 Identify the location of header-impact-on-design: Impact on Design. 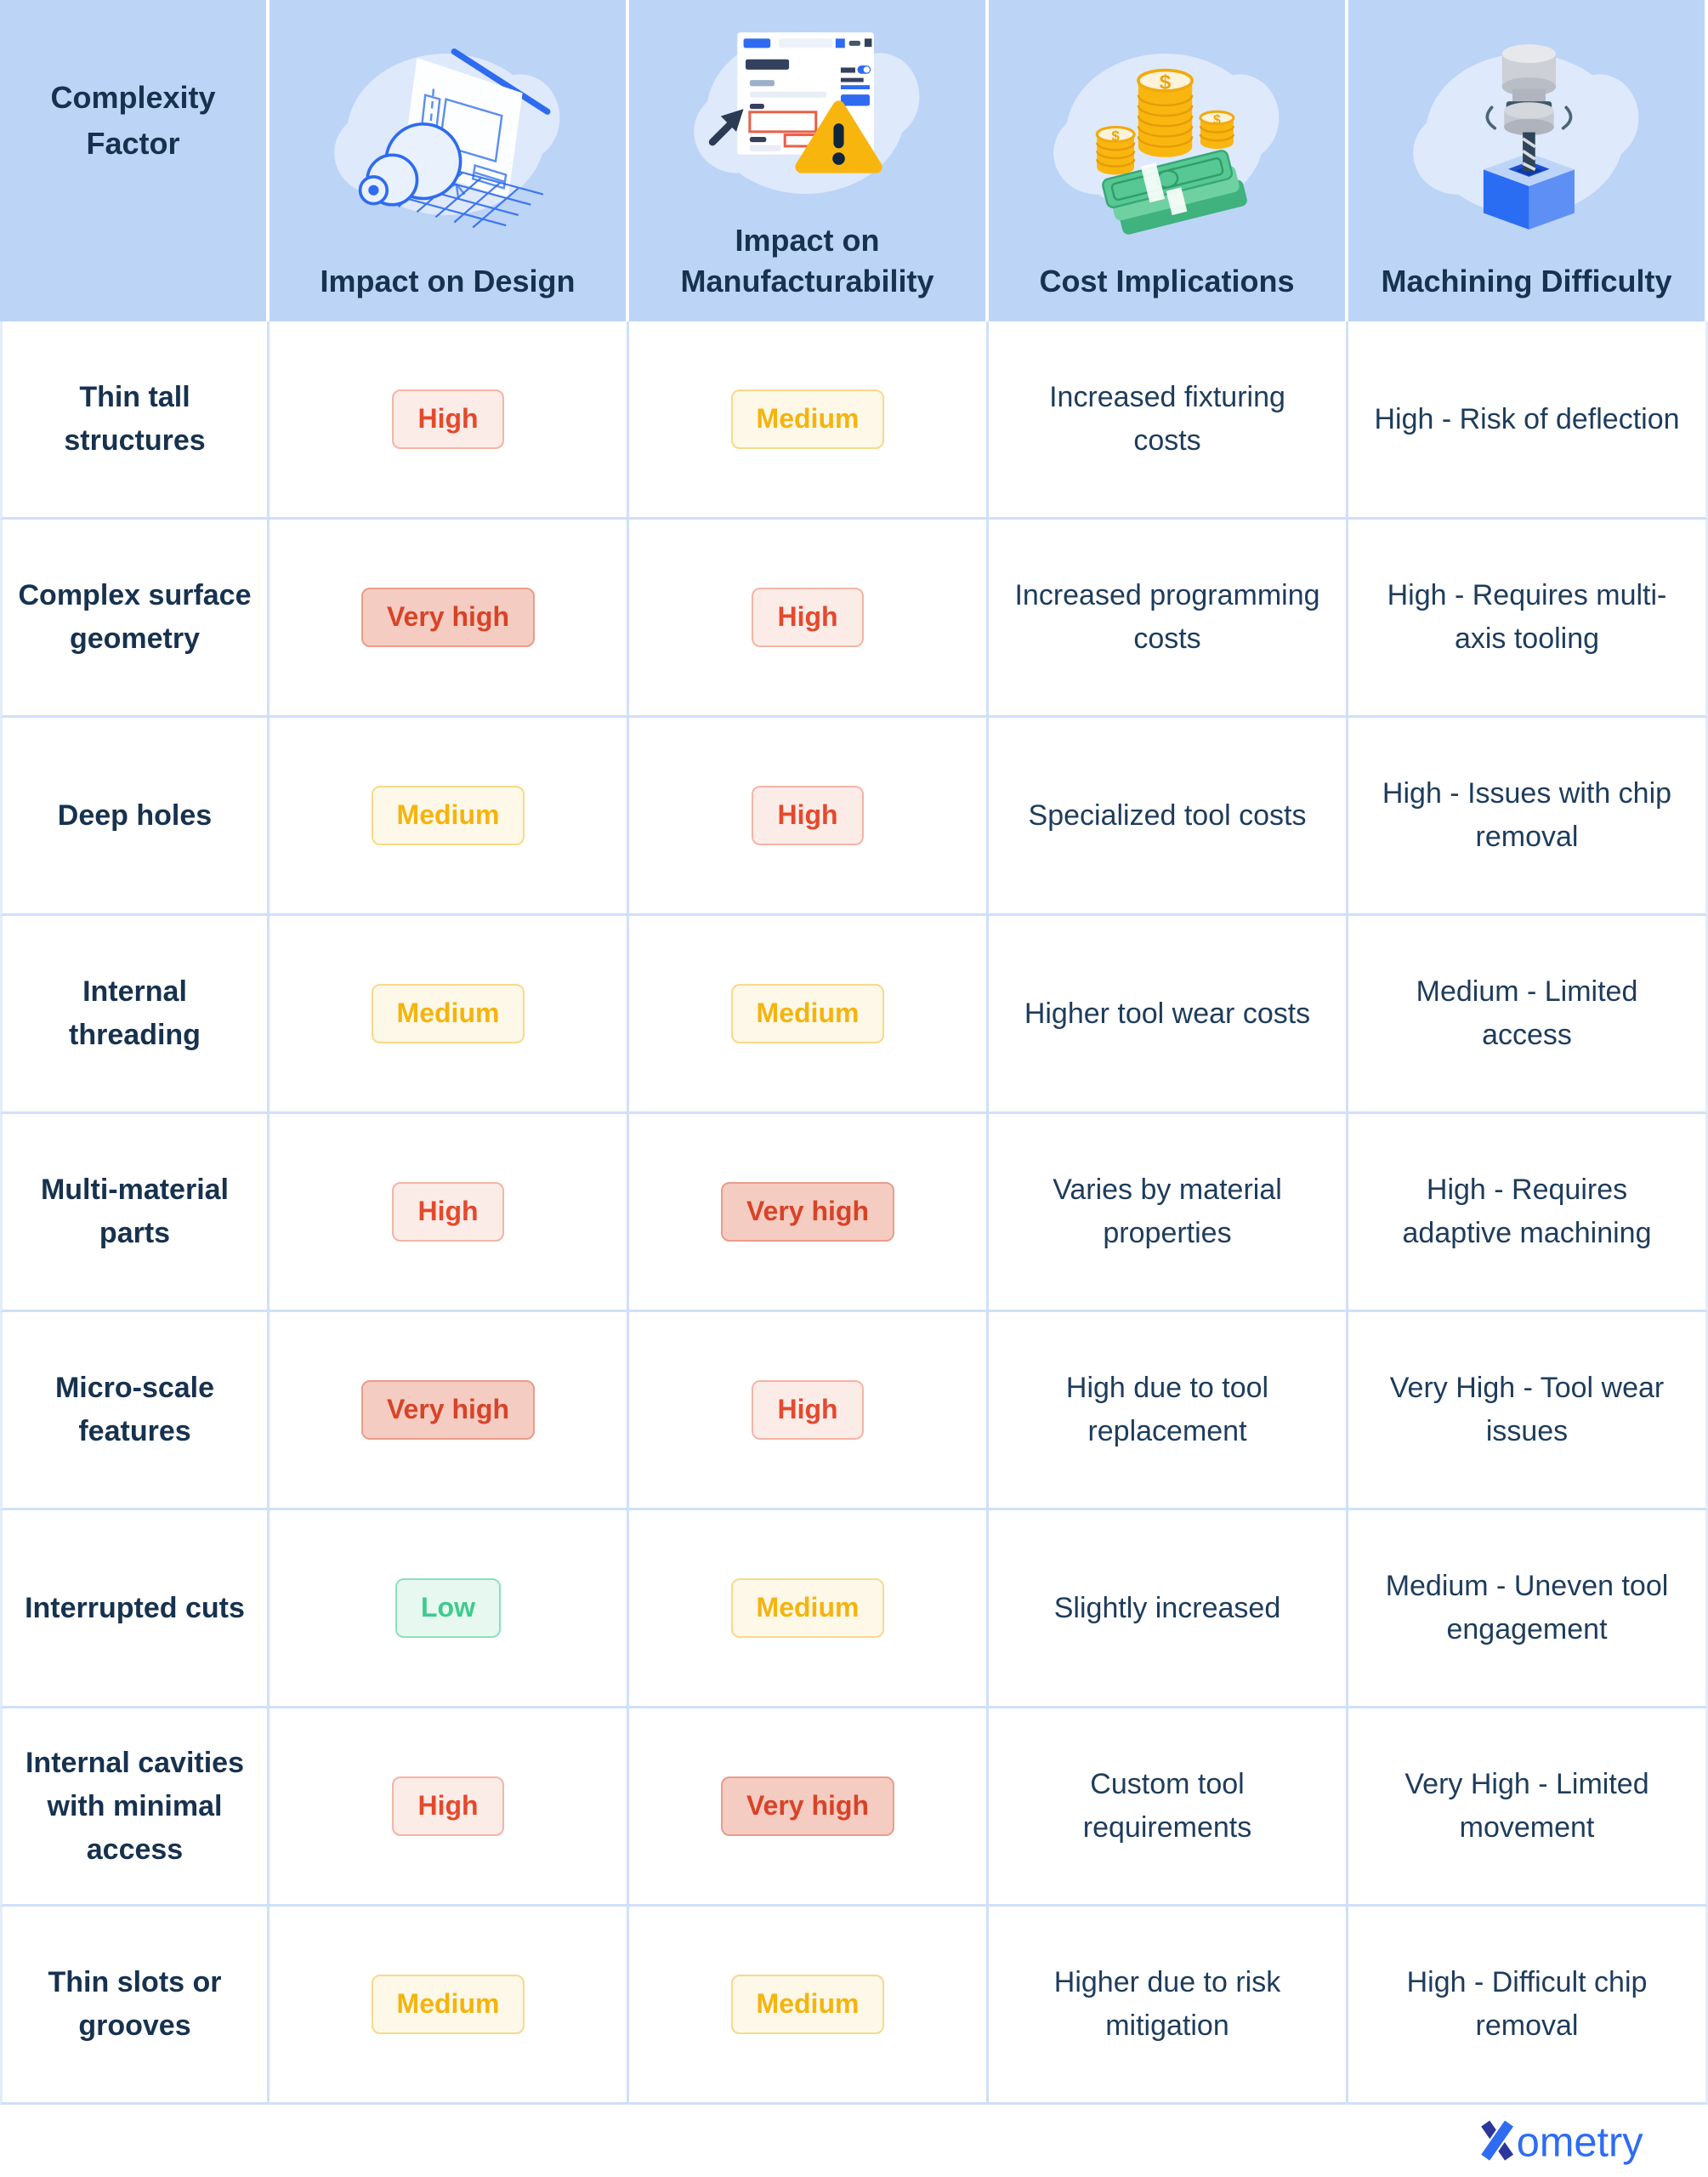
(449, 160).